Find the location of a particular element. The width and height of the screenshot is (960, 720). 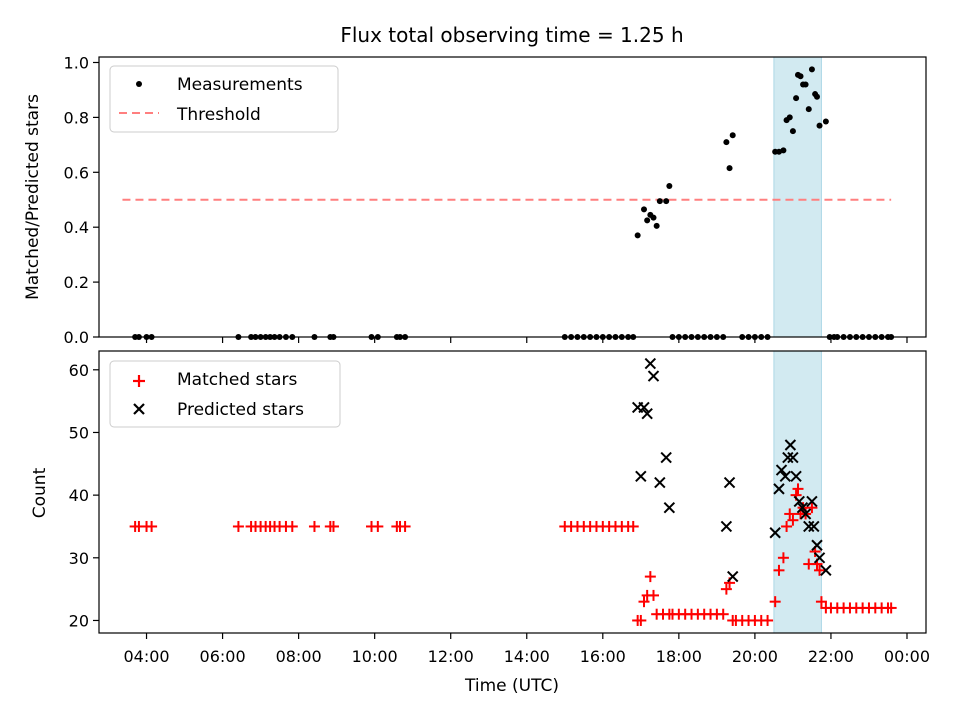

x-tick-label: 12:00 is located at coordinates (451, 656).